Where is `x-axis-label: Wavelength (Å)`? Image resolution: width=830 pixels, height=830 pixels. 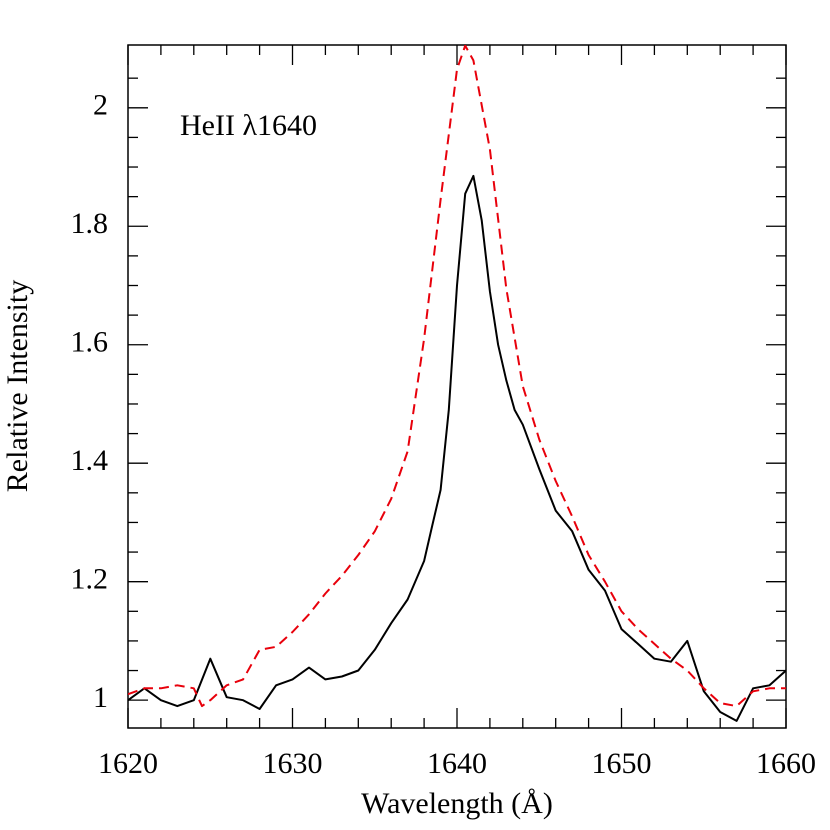
x-axis-label: Wavelength (Å) is located at coordinates (457, 803).